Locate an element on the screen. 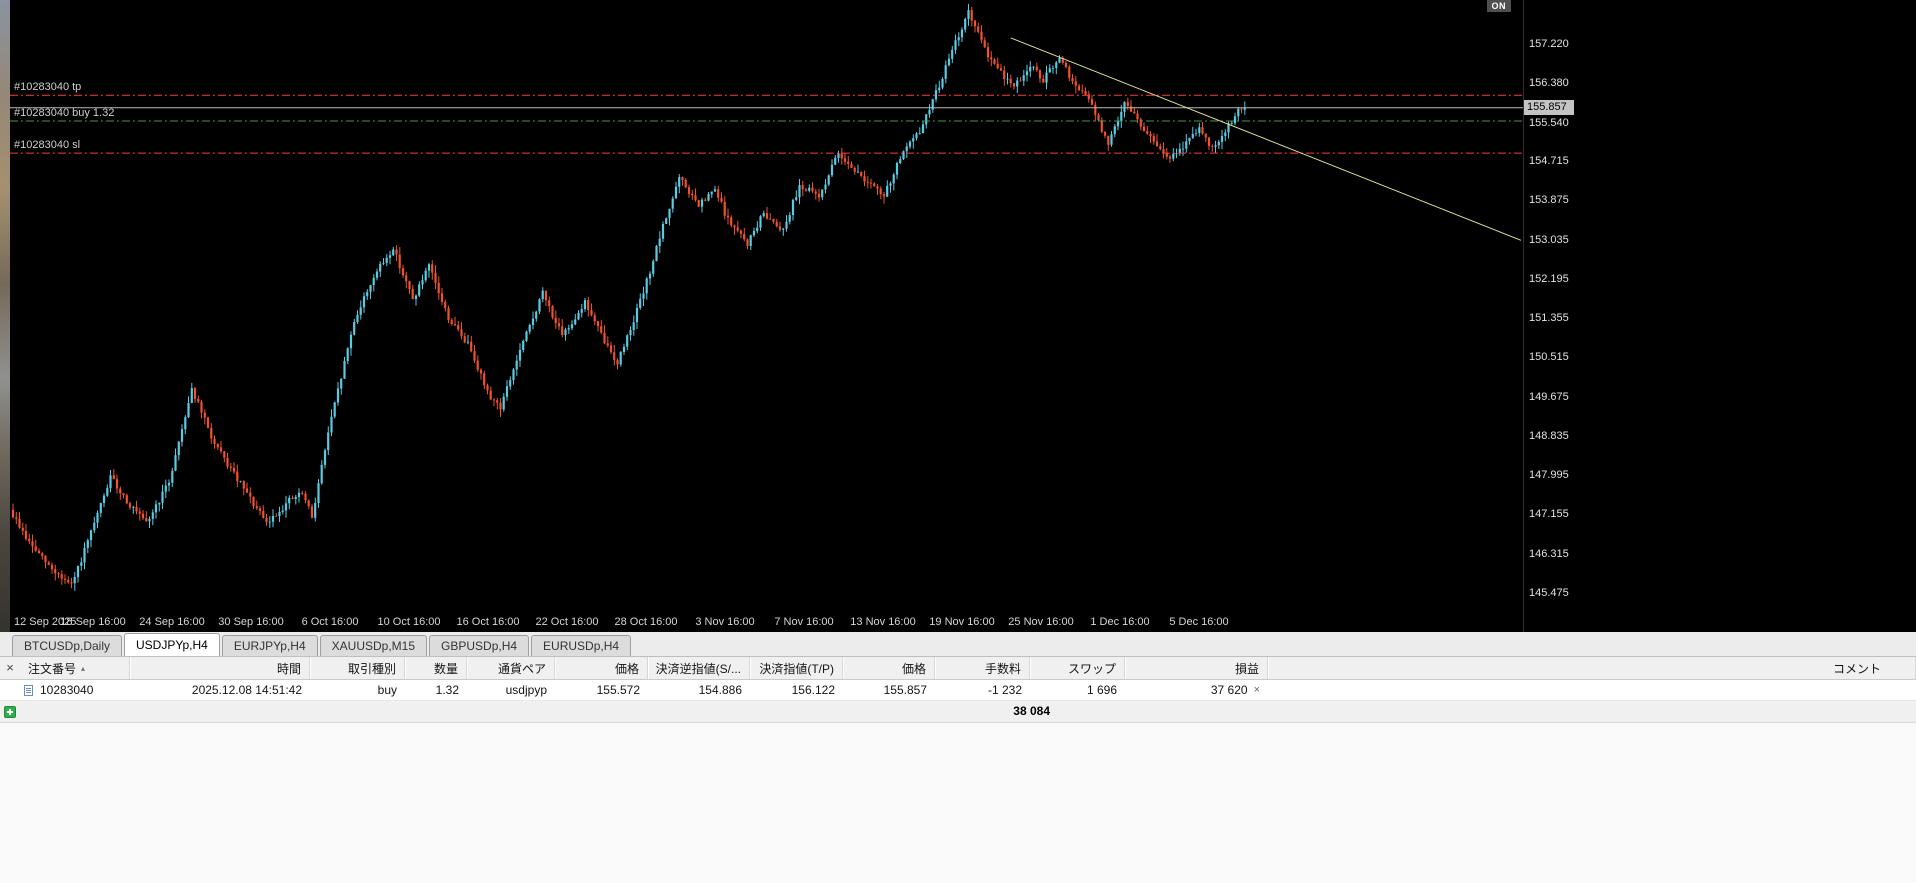 Image resolution: width=1916 pixels, height=883 pixels. price-axis-label: 151.355 is located at coordinates (1549, 318).